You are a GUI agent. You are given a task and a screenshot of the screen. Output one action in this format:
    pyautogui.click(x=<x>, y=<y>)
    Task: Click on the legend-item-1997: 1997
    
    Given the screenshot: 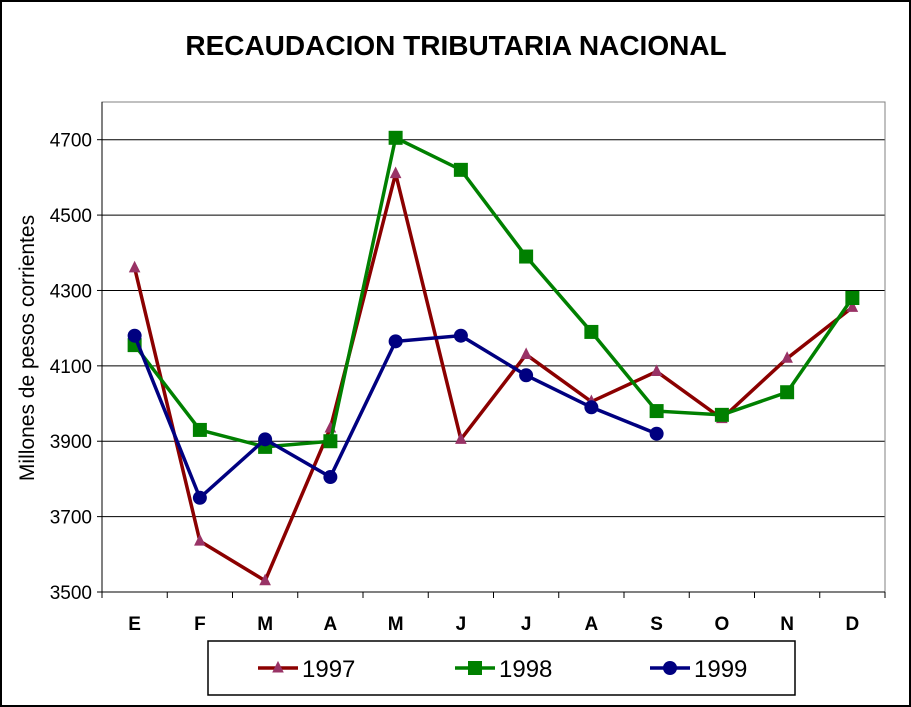 What is the action you would take?
    pyautogui.click(x=306, y=669)
    